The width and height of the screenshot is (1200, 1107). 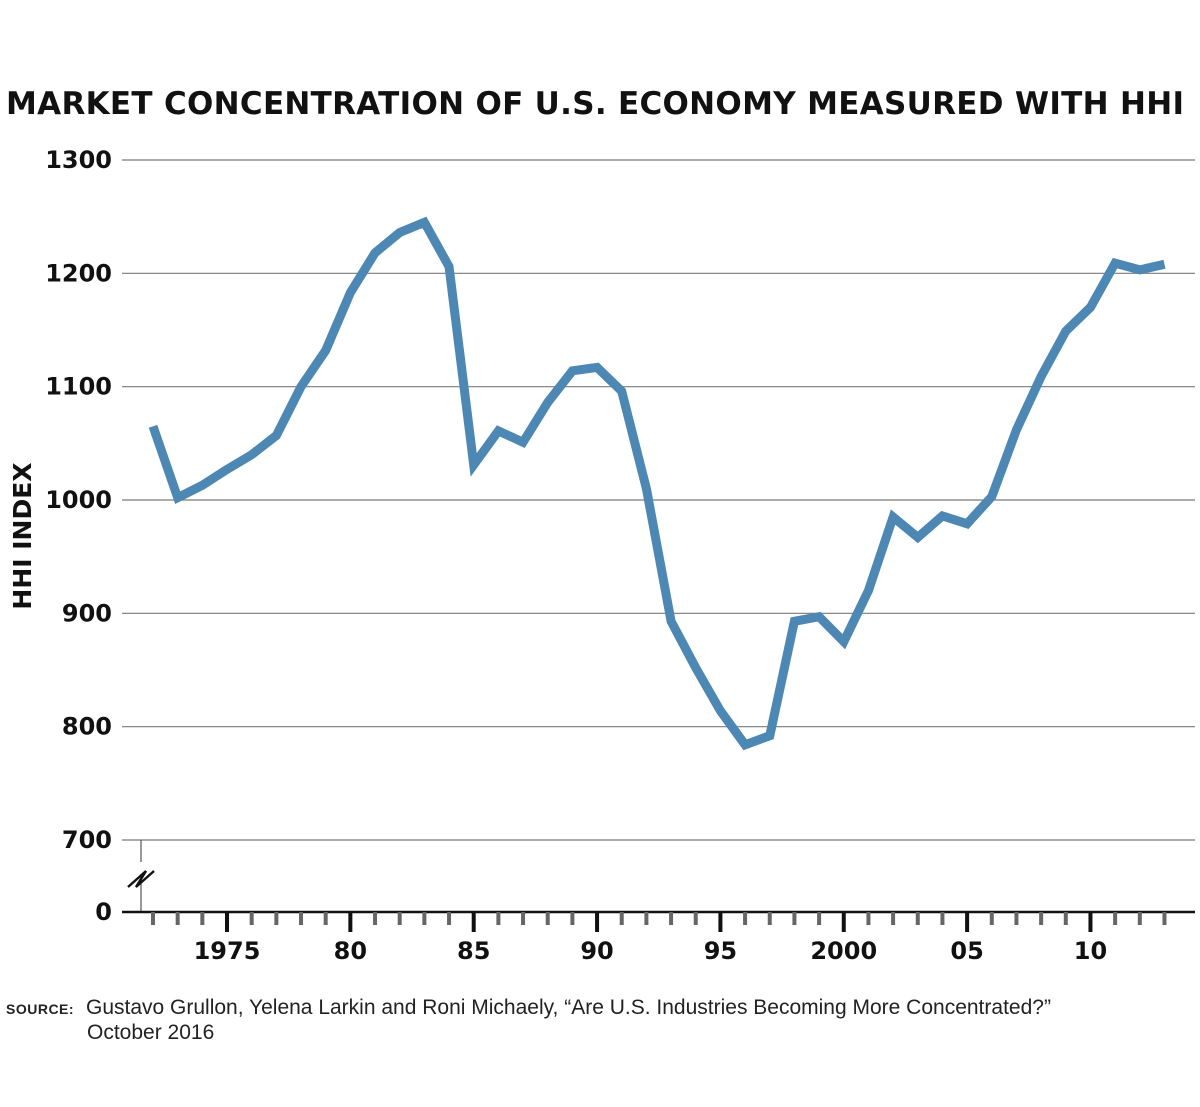 What do you see at coordinates (966, 951) in the screenshot?
I see `x-tick-label-2005: 05` at bounding box center [966, 951].